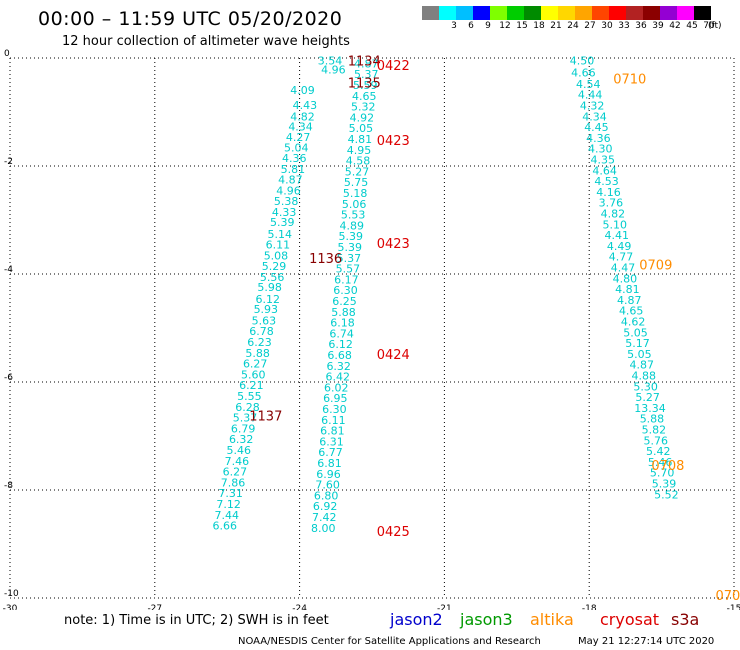  Describe the element at coordinates (654, 430) in the screenshot. I see `data-point-label: 5.82` at that location.